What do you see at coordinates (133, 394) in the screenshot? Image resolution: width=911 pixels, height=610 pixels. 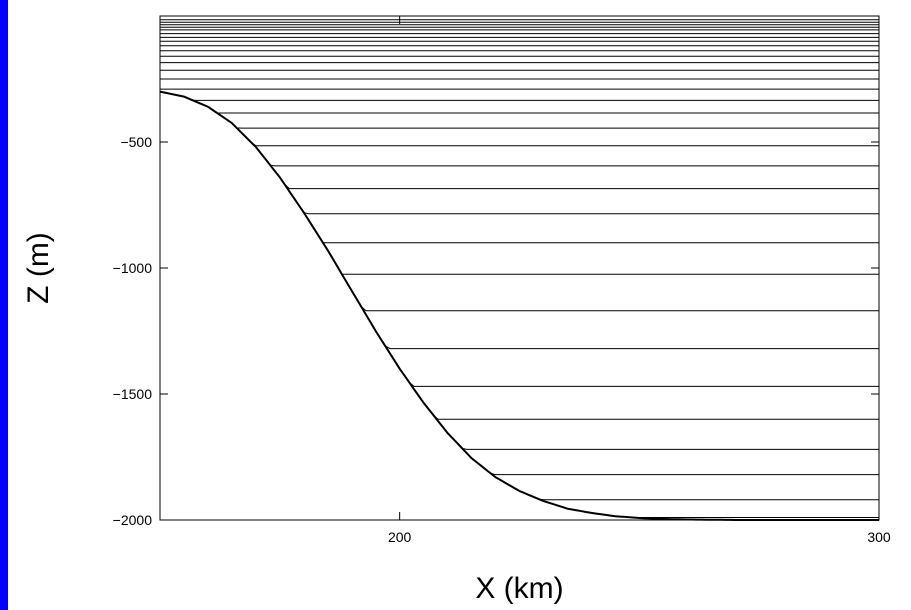 I see `y-tick-label: −1500` at bounding box center [133, 394].